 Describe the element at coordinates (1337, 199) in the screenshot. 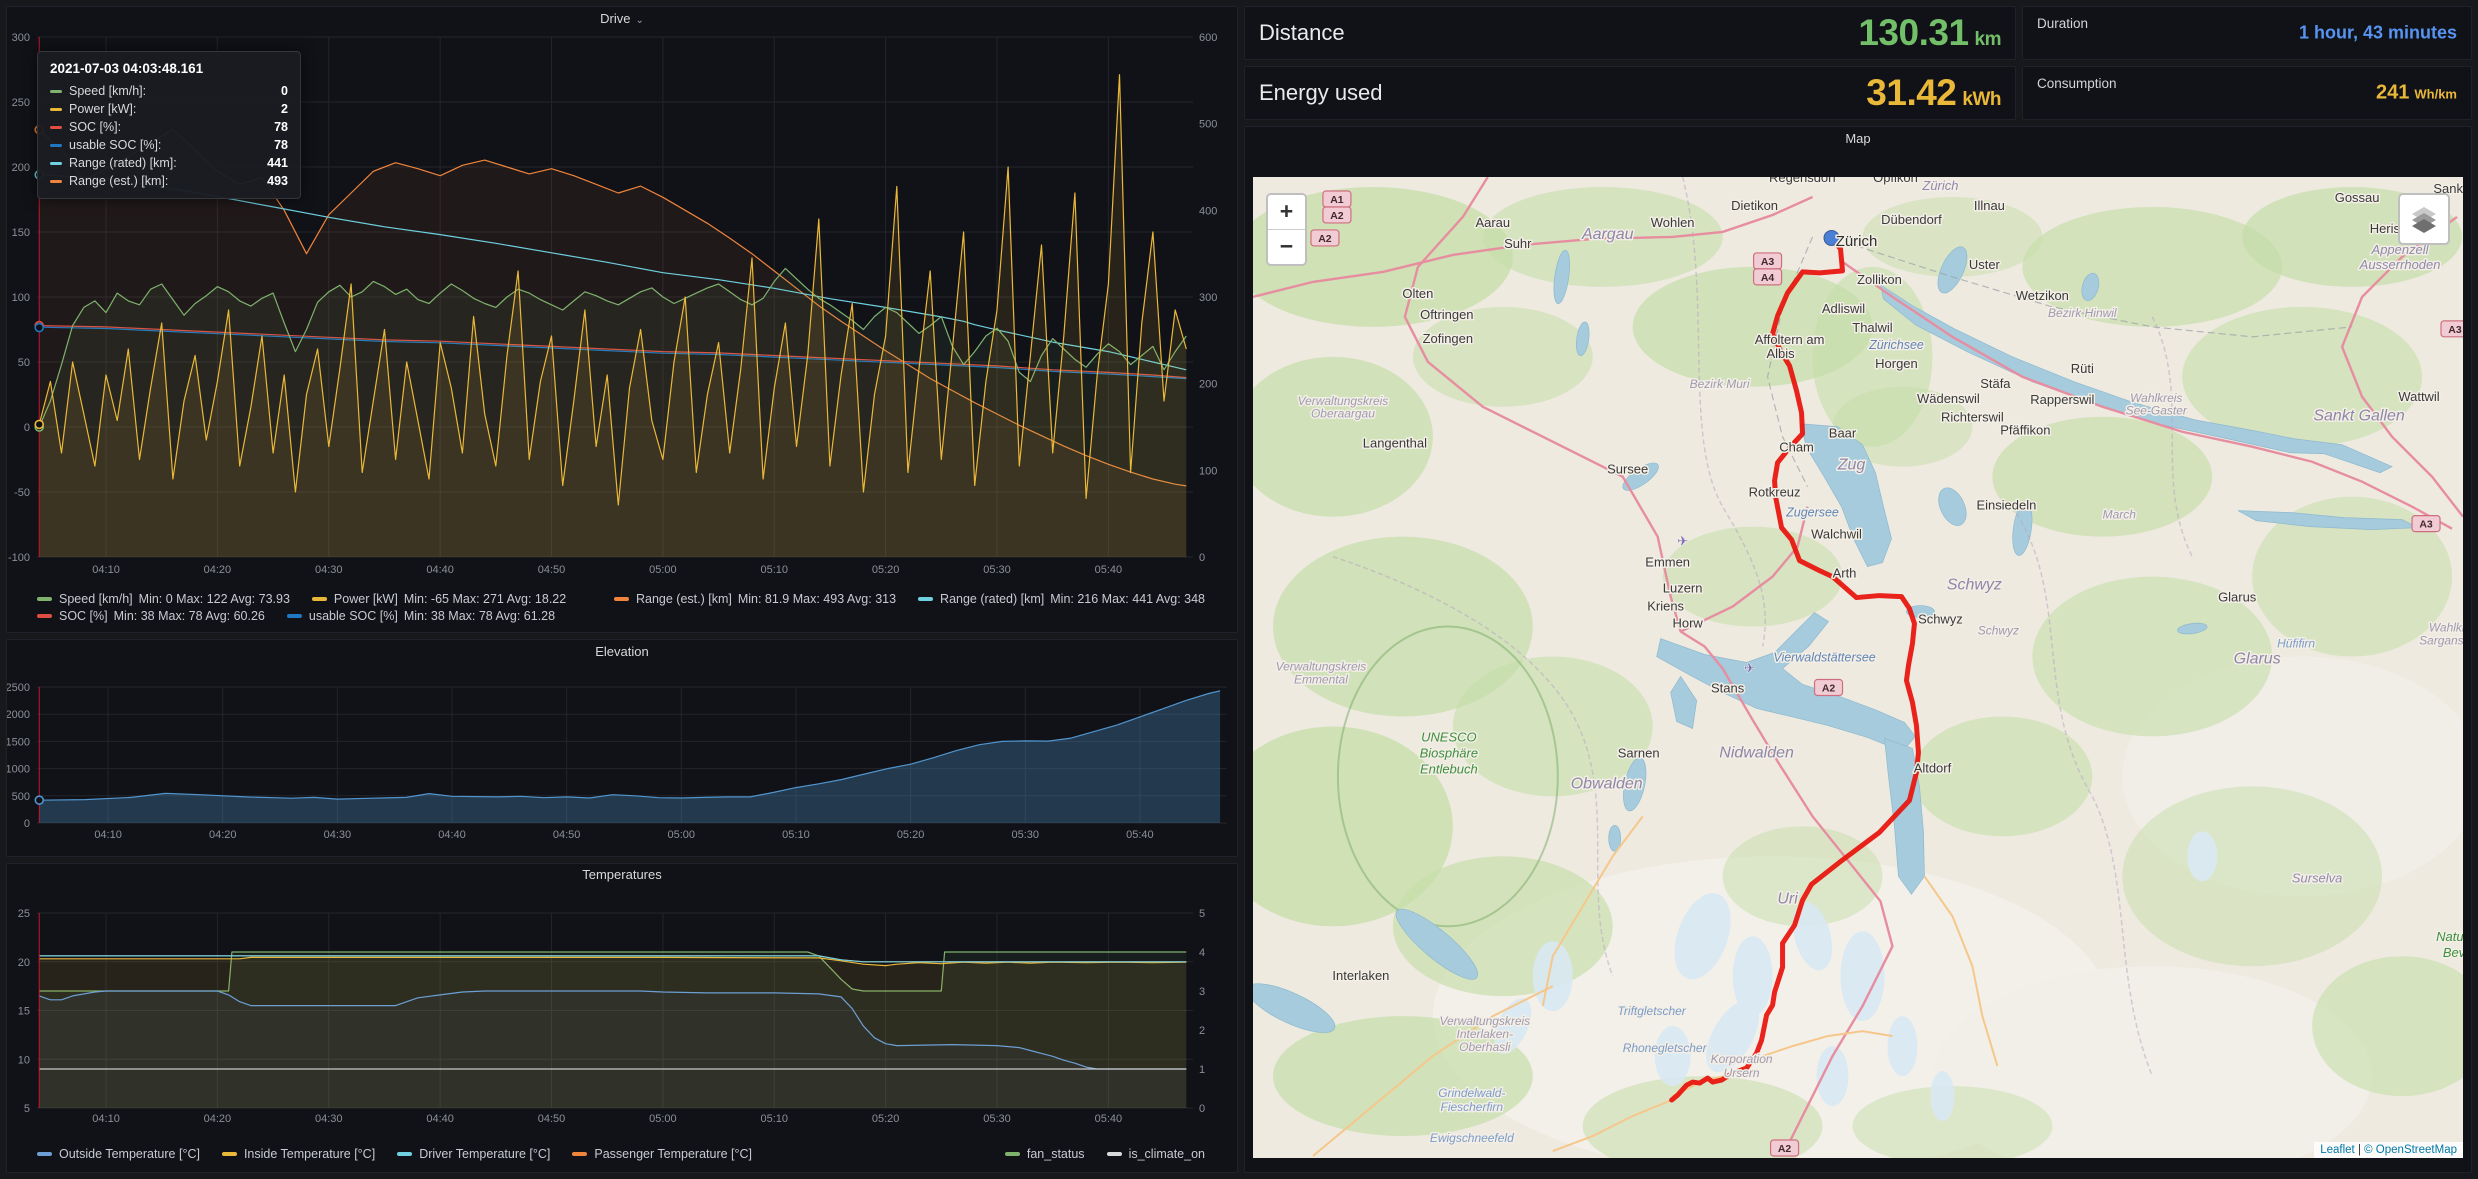

I see `motorway-badge: A1` at that location.